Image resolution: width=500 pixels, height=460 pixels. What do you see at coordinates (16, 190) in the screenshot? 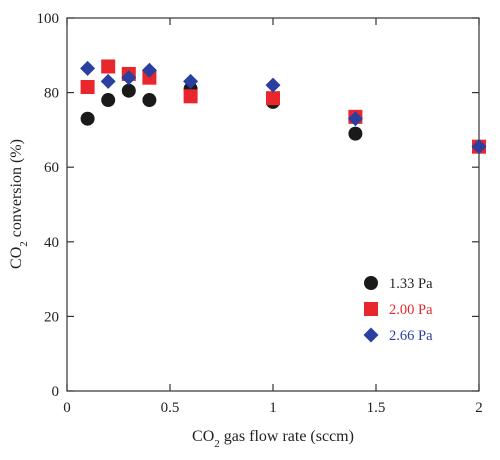
I see `y-axis-label-rest: conversion (%)` at bounding box center [16, 190].